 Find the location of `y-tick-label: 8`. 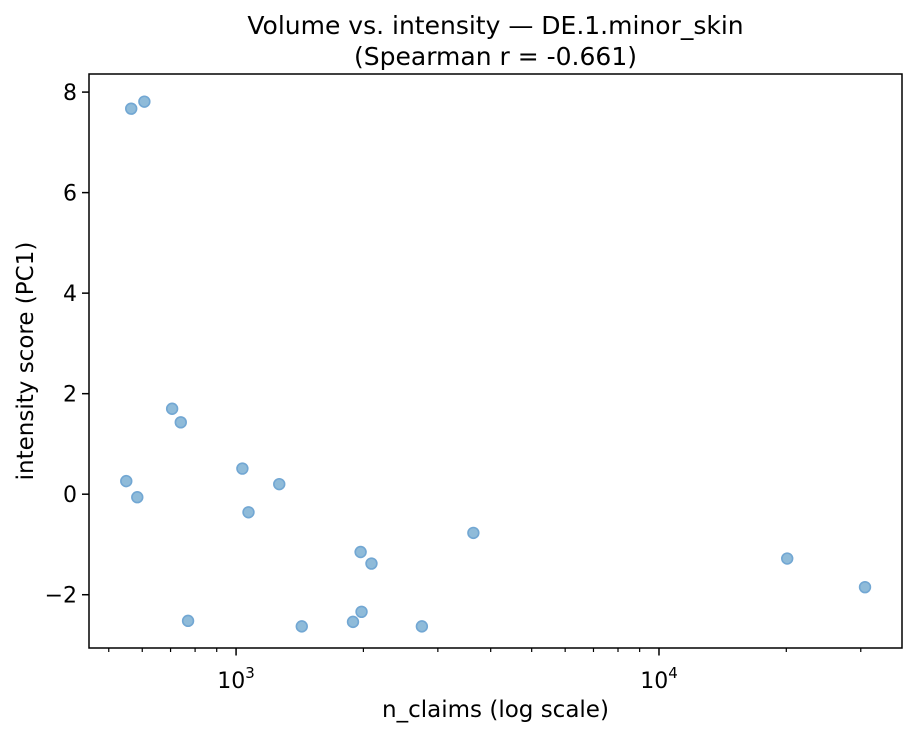

y-tick-label: 8 is located at coordinates (70, 93).